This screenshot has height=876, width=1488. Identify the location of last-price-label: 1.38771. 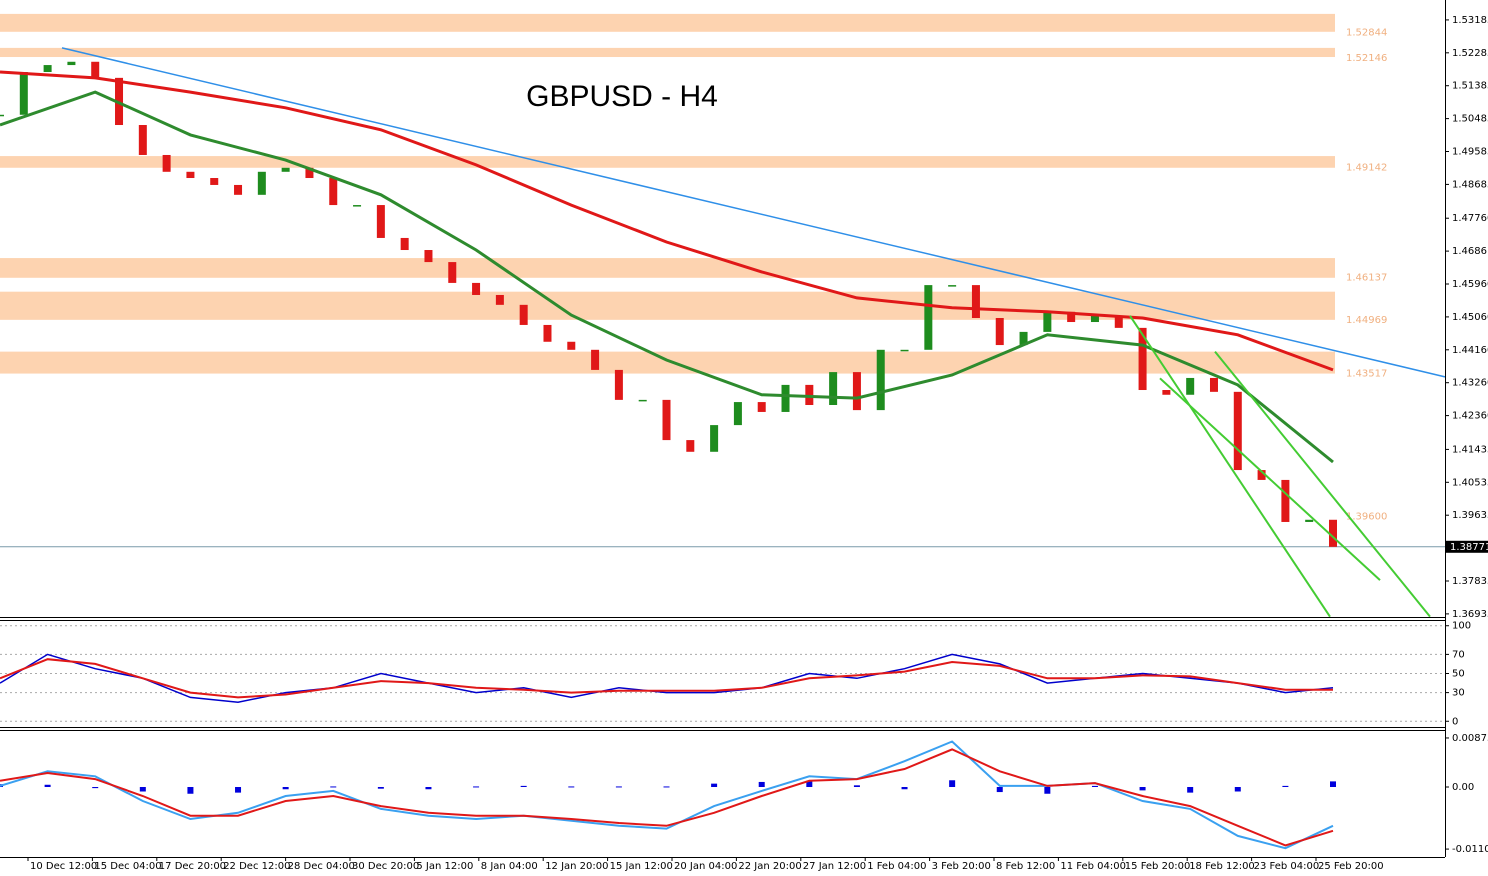
(1469, 547).